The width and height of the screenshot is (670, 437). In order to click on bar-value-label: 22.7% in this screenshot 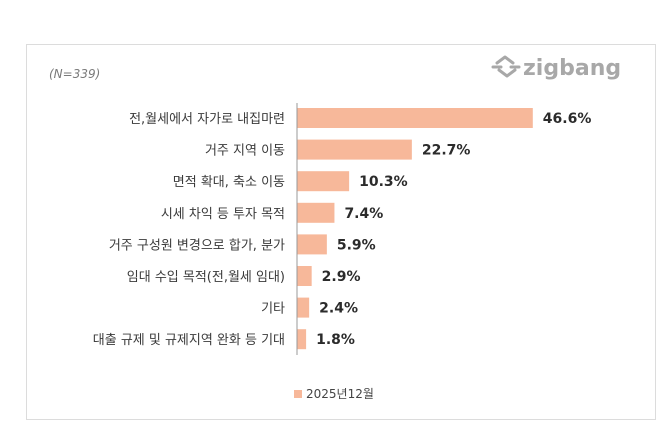, I will do `click(446, 151)`.